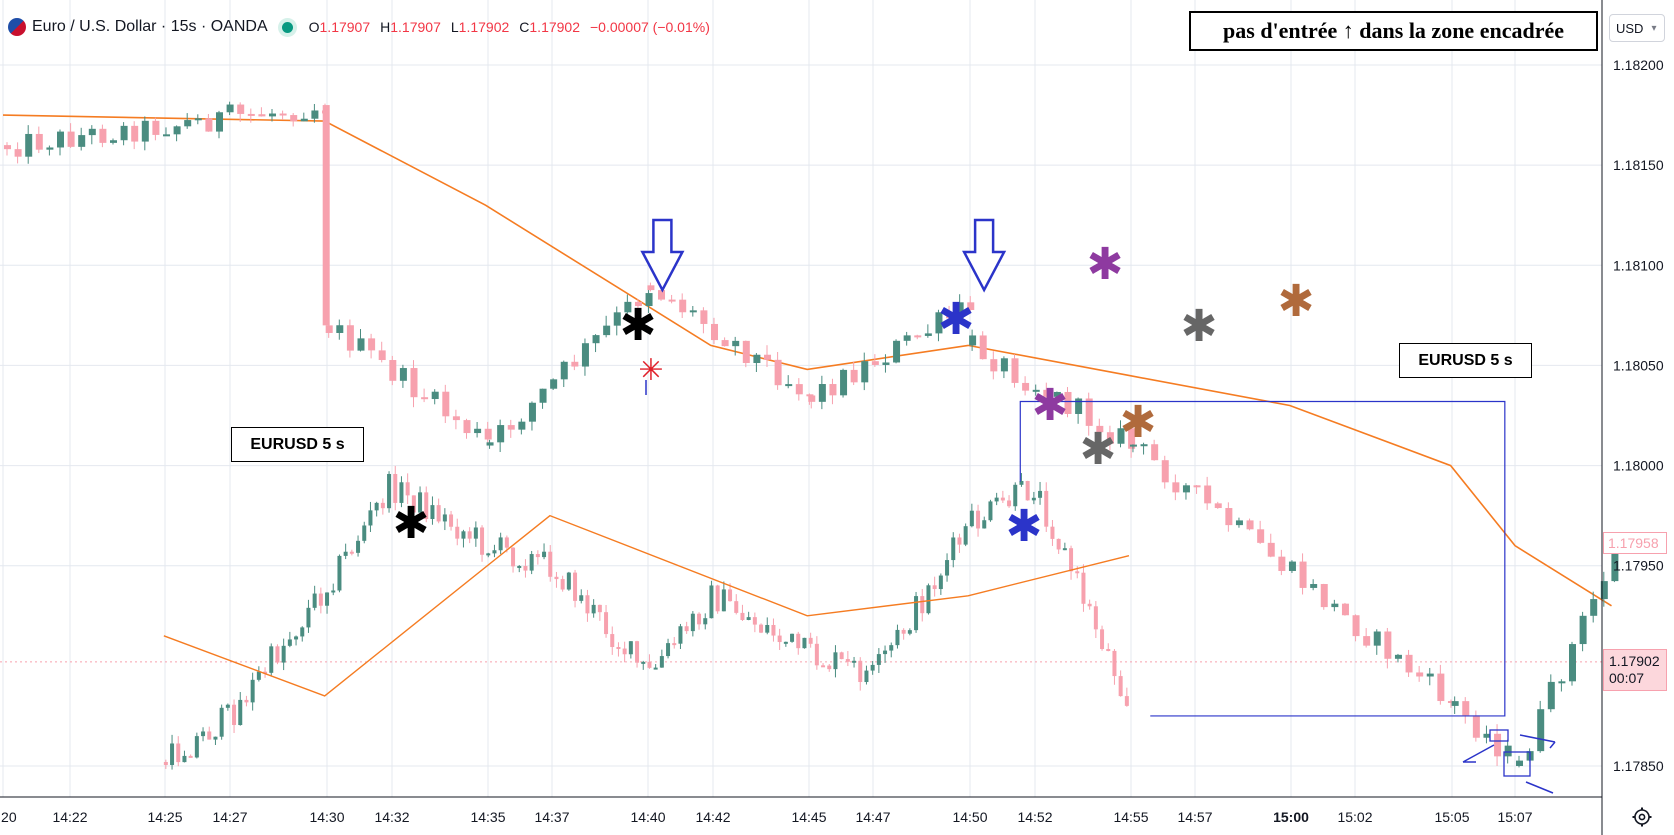 This screenshot has height=835, width=1674. What do you see at coordinates (1194, 817) in the screenshot?
I see `x-tick-label: 14:57` at bounding box center [1194, 817].